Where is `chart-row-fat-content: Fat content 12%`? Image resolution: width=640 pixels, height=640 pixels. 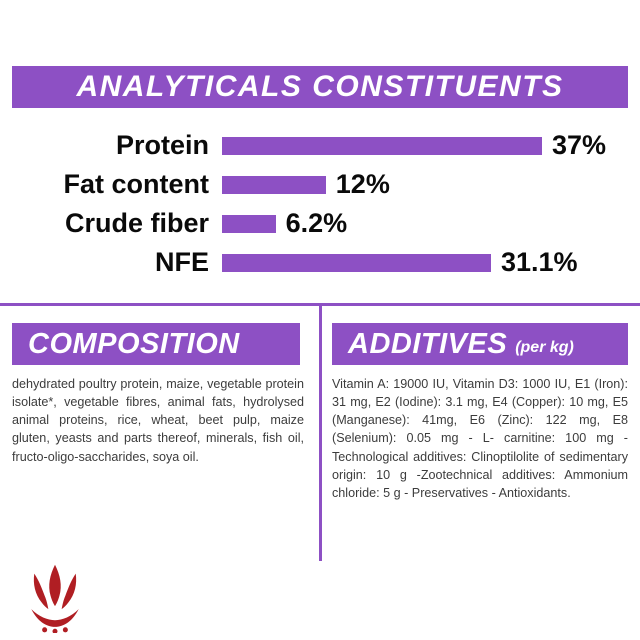
chart-row-fat-content: Fat content 12% is located at coordinates (320, 184).